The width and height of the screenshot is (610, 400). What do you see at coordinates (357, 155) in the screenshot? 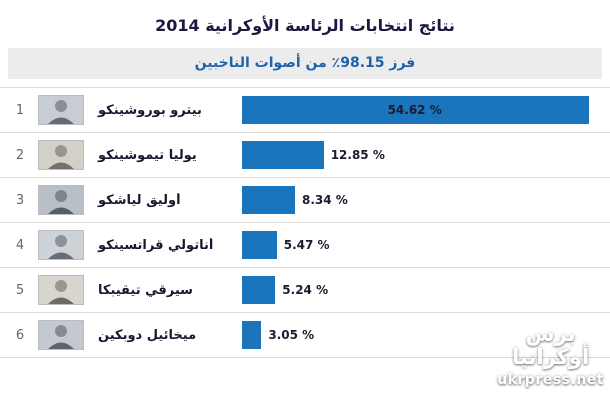
I see `percent-label: 12.85 %` at bounding box center [357, 155].